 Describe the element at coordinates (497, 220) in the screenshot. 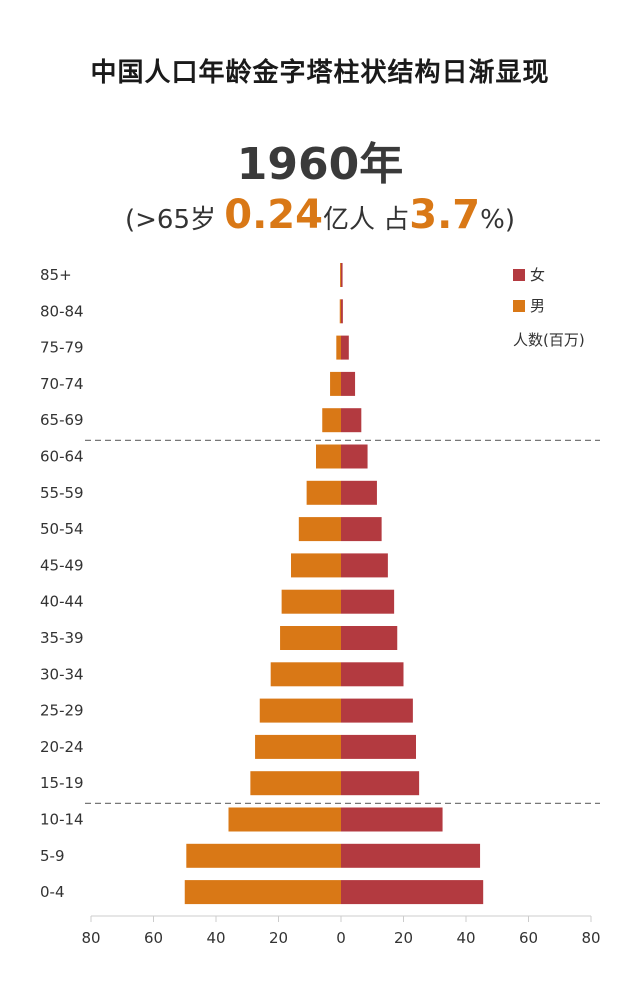

I see `stat-suffix: %)` at that location.